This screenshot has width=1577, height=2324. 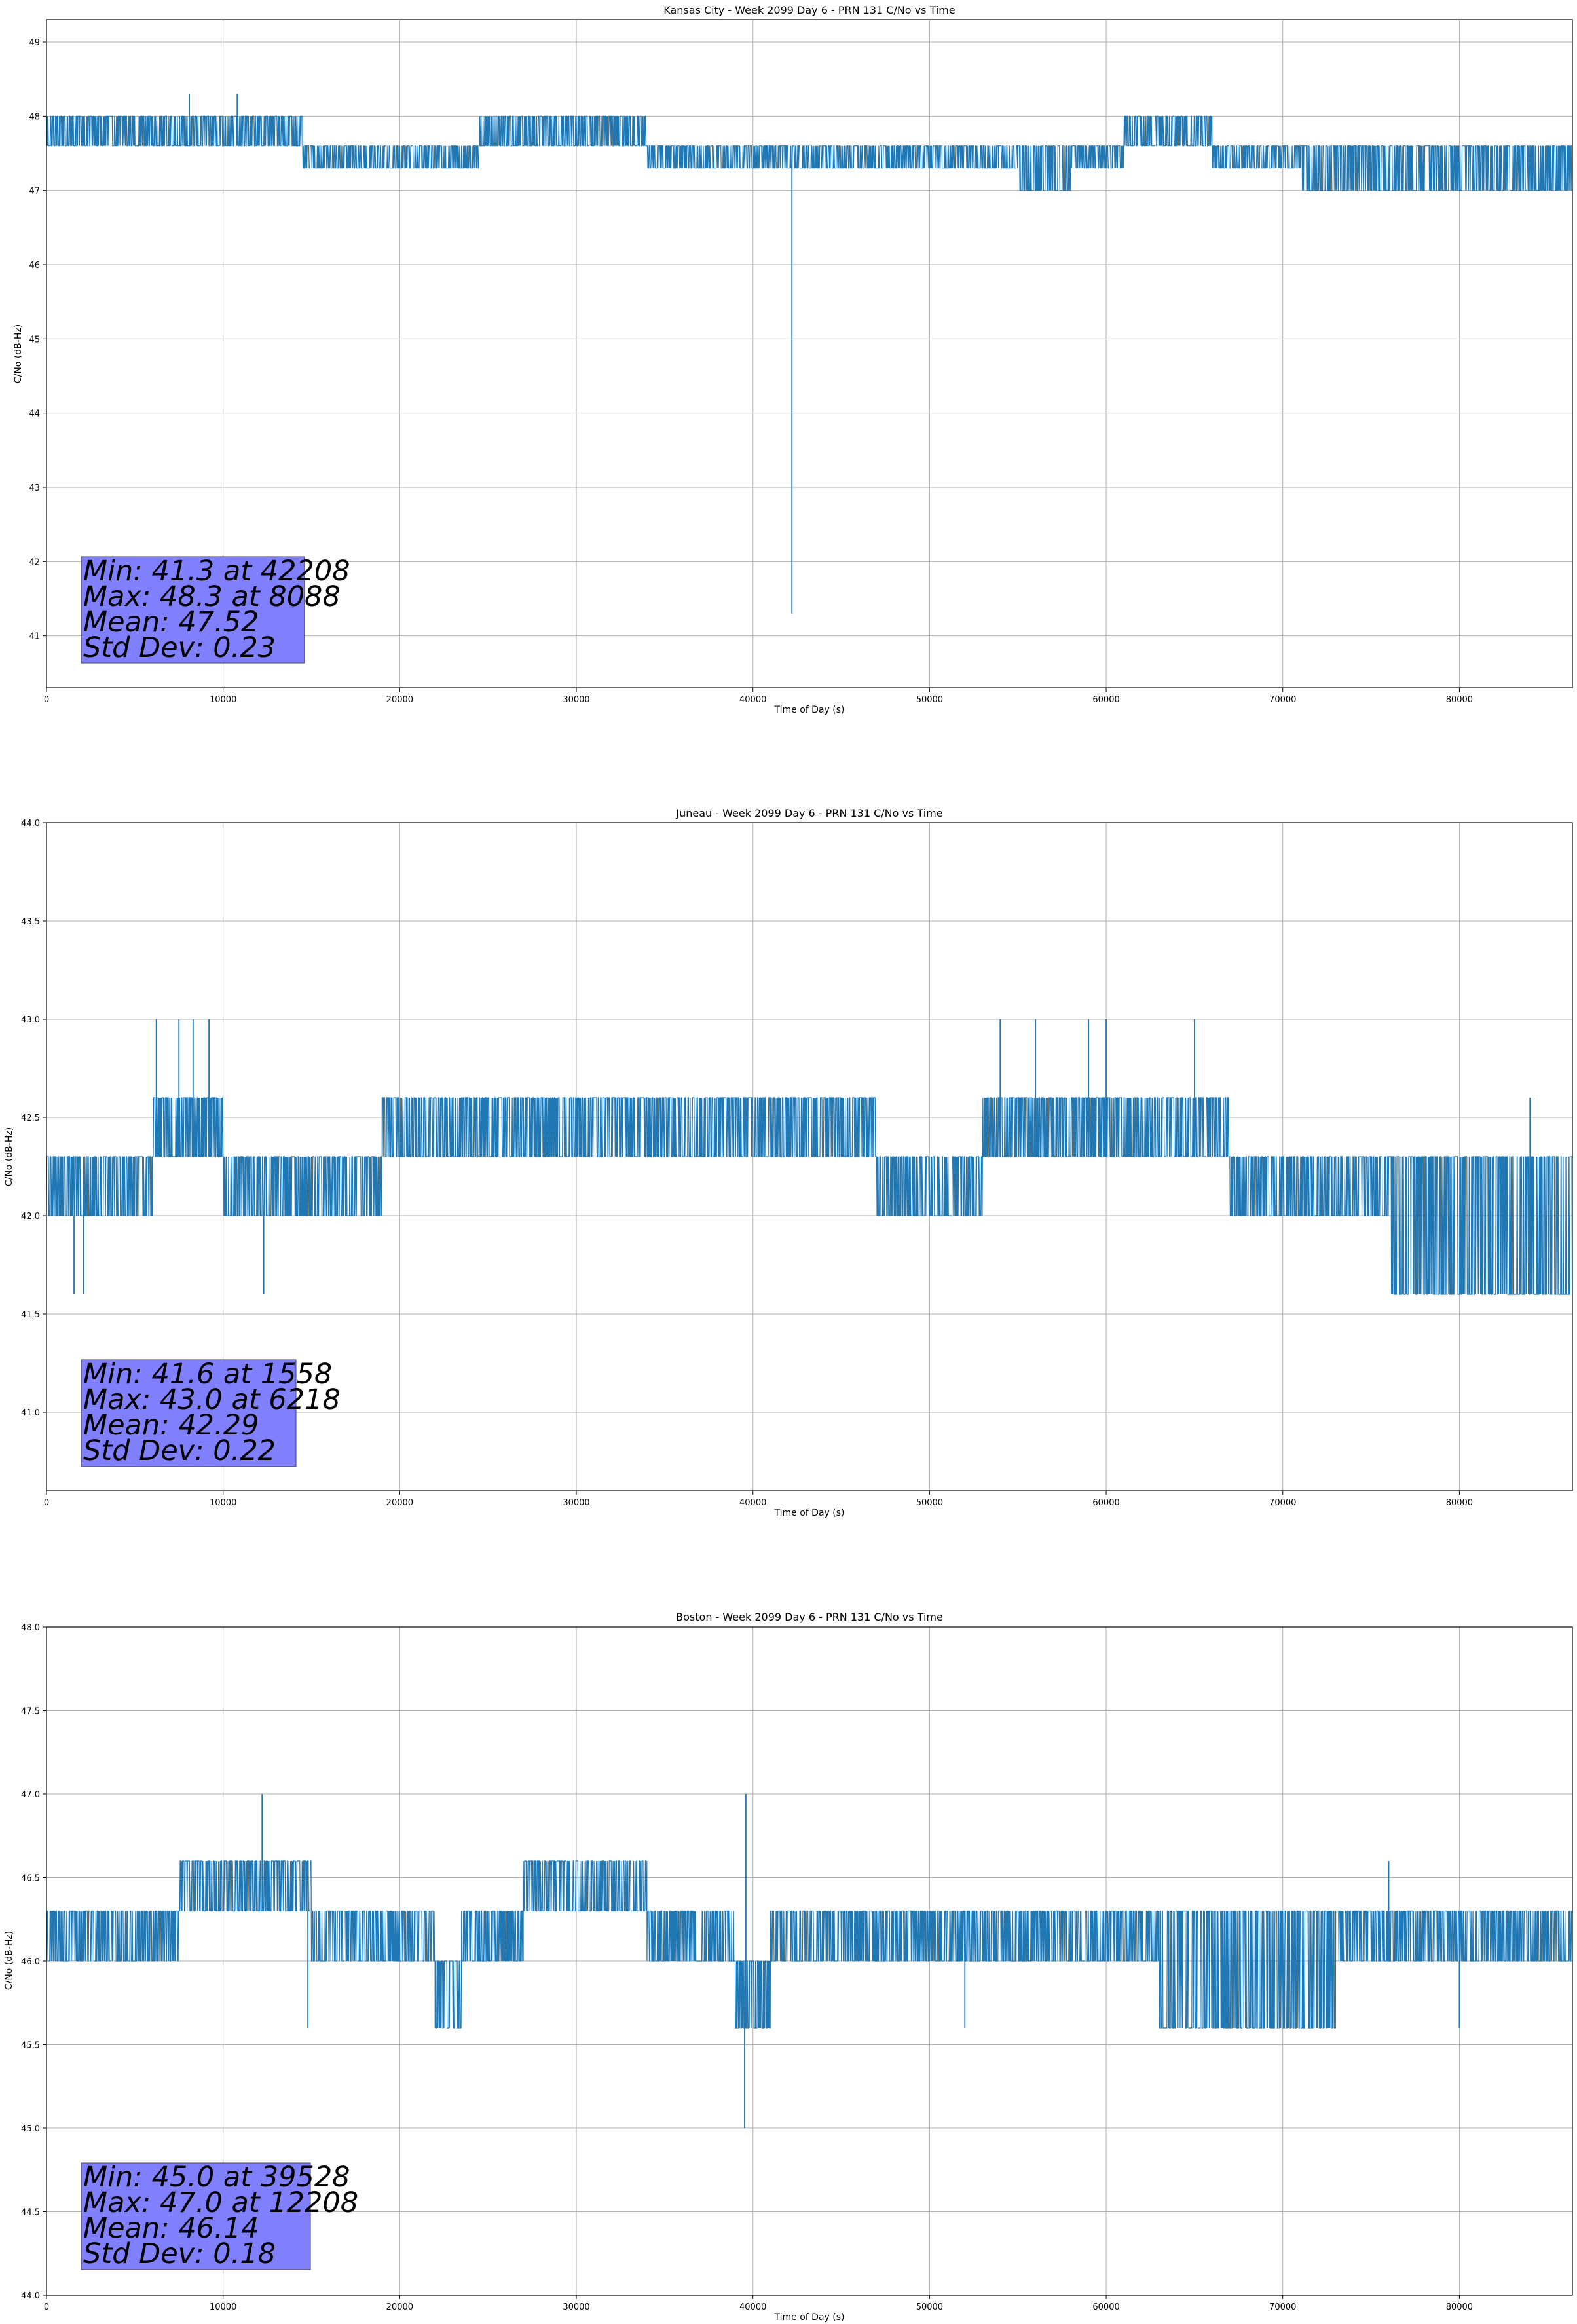 I want to click on stats-max: Max: 48.3 at 8088, so click(x=212, y=596).